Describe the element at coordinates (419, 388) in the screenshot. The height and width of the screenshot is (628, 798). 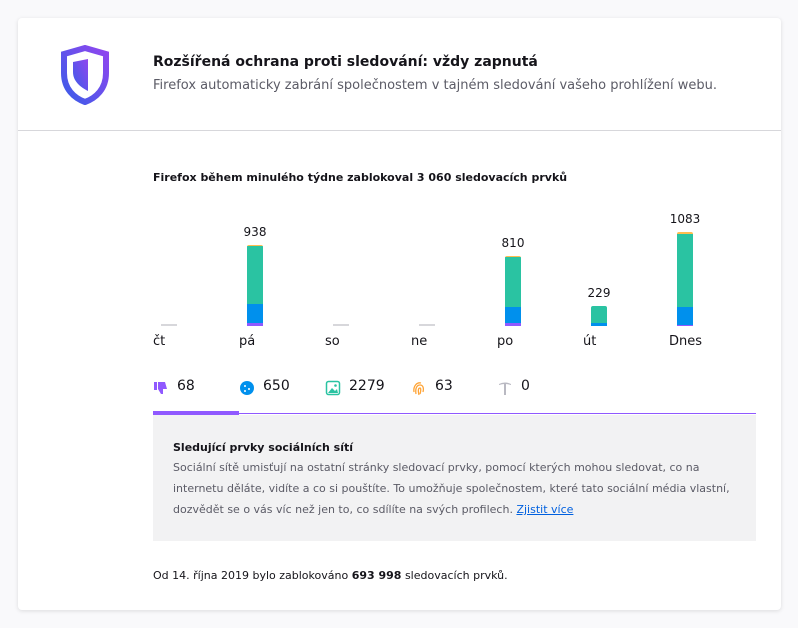
I see `fingerprint-icon` at that location.